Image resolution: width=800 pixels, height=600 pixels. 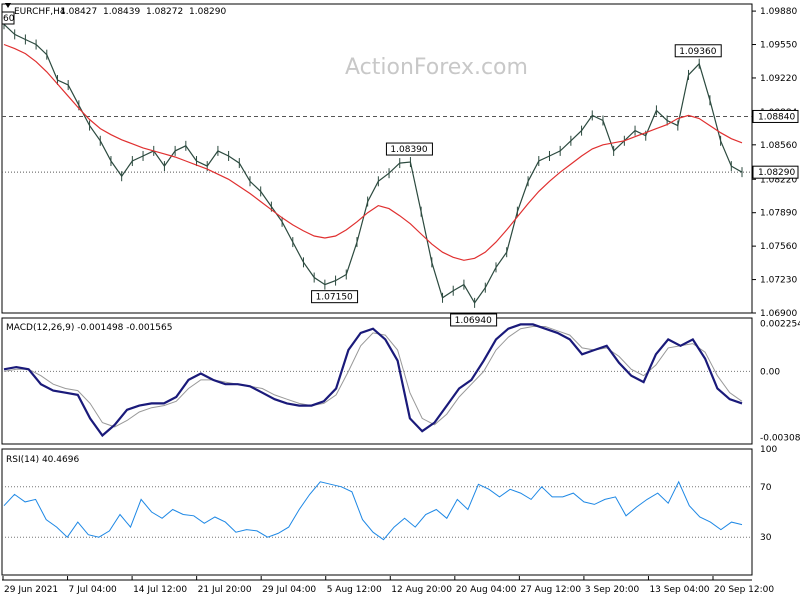 What do you see at coordinates (744, 590) in the screenshot?
I see `x-tick-label: 20 Sep 12:00` at bounding box center [744, 590].